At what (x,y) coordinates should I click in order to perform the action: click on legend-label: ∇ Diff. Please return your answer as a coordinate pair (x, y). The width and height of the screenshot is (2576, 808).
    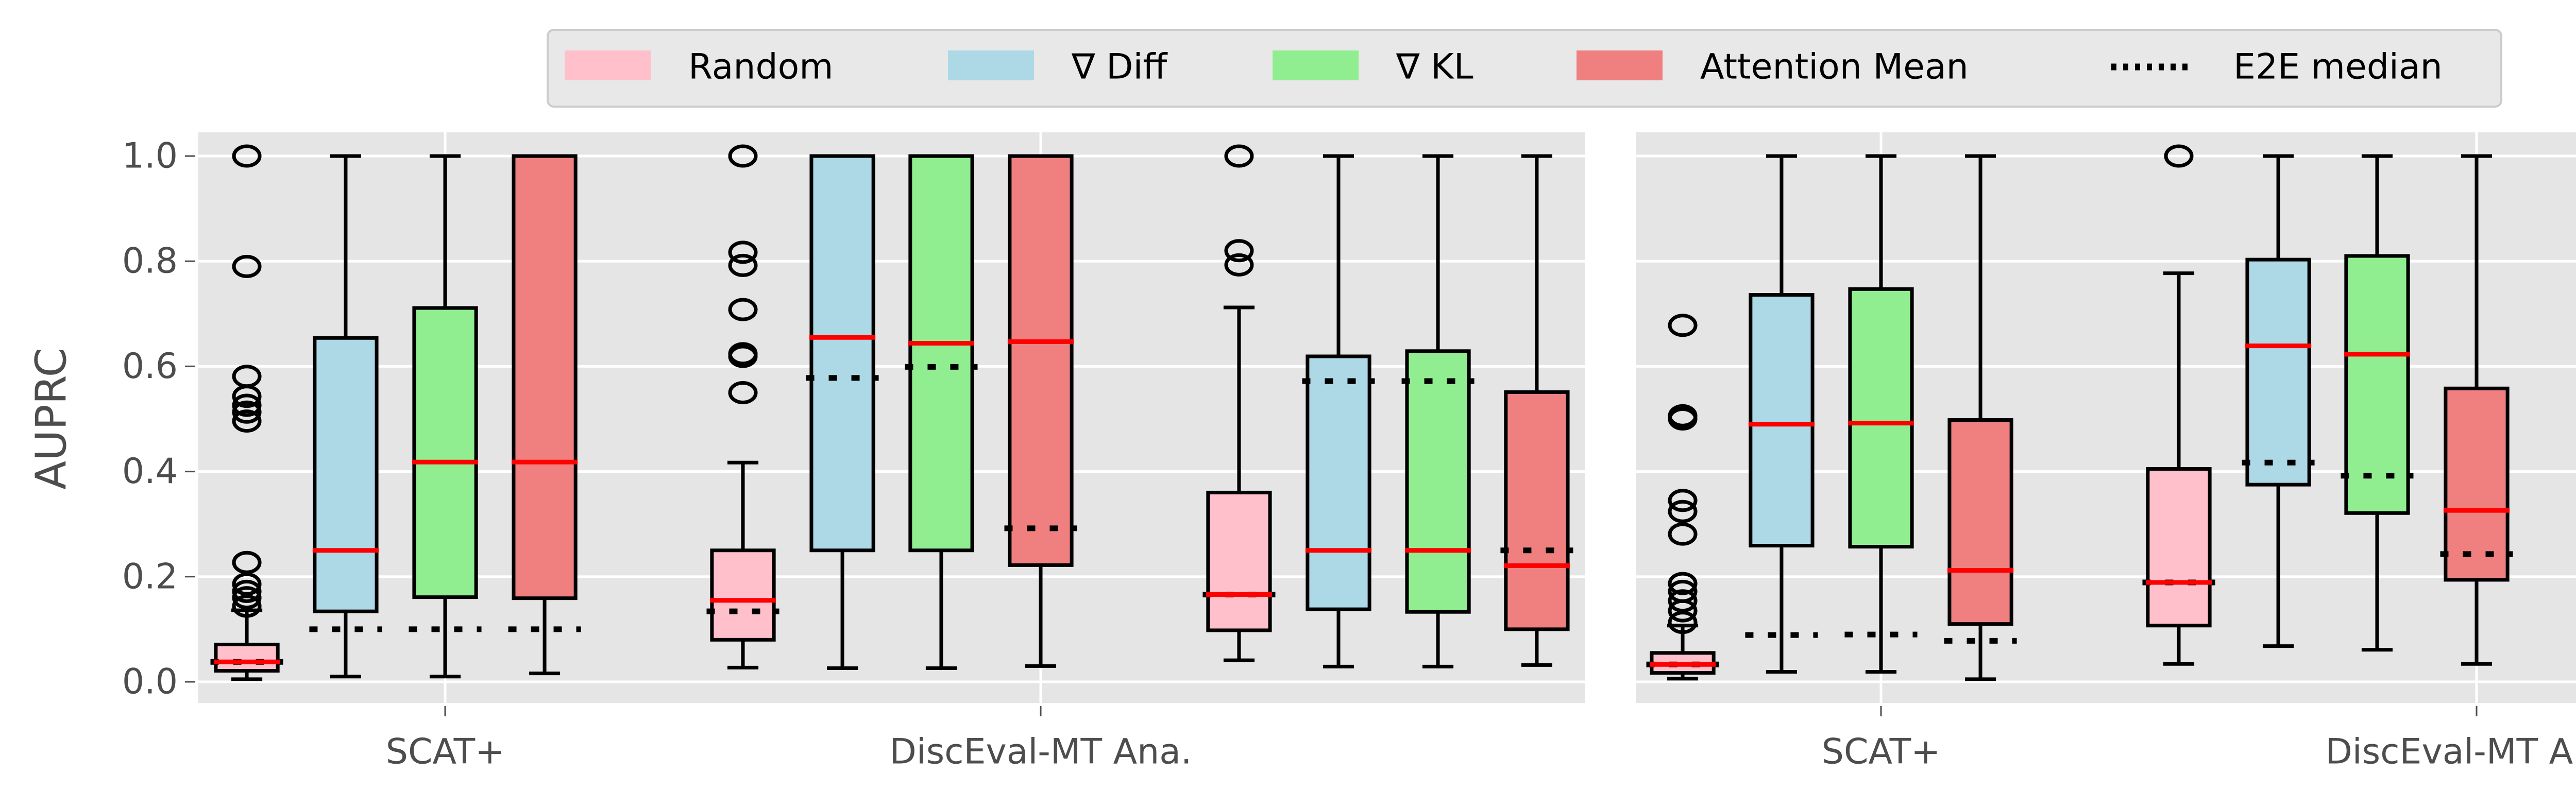
    Looking at the image, I should click on (1119, 67).